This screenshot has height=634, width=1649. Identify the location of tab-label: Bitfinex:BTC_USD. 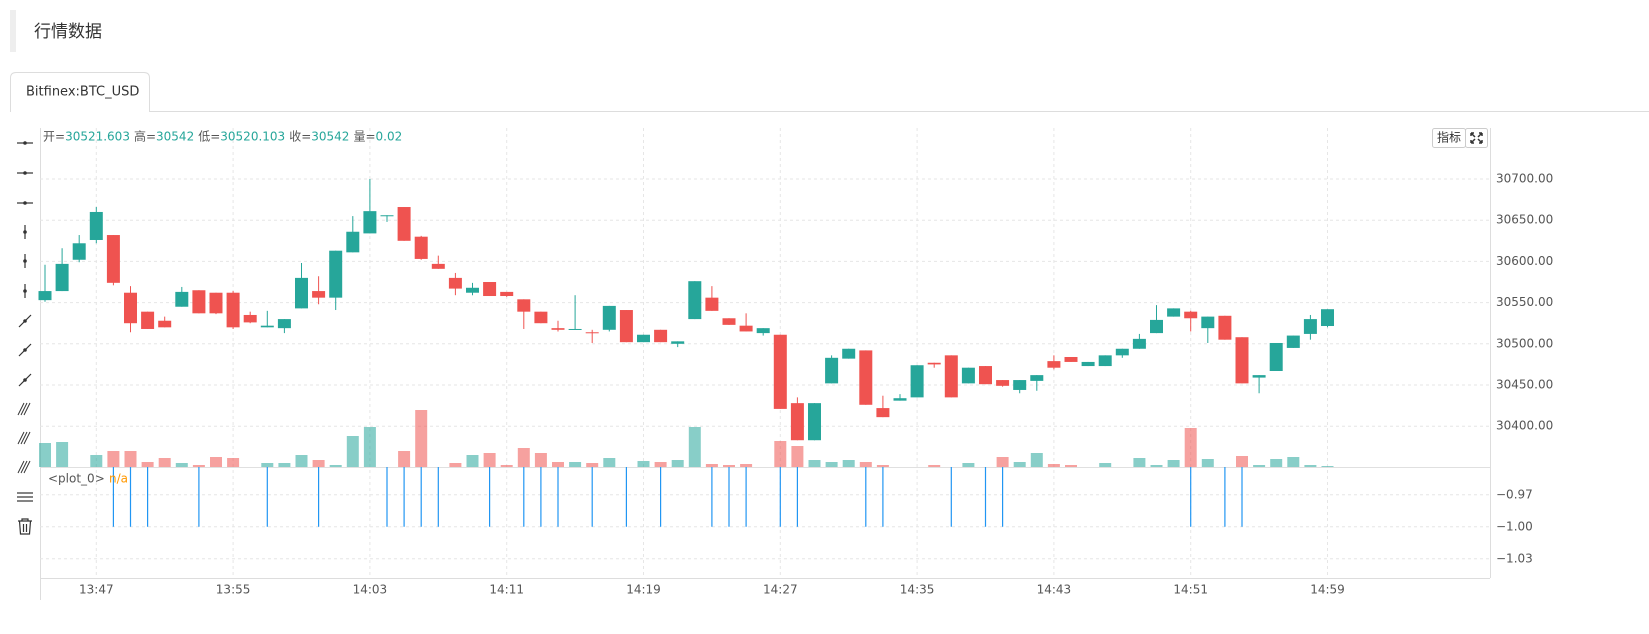
(82, 92).